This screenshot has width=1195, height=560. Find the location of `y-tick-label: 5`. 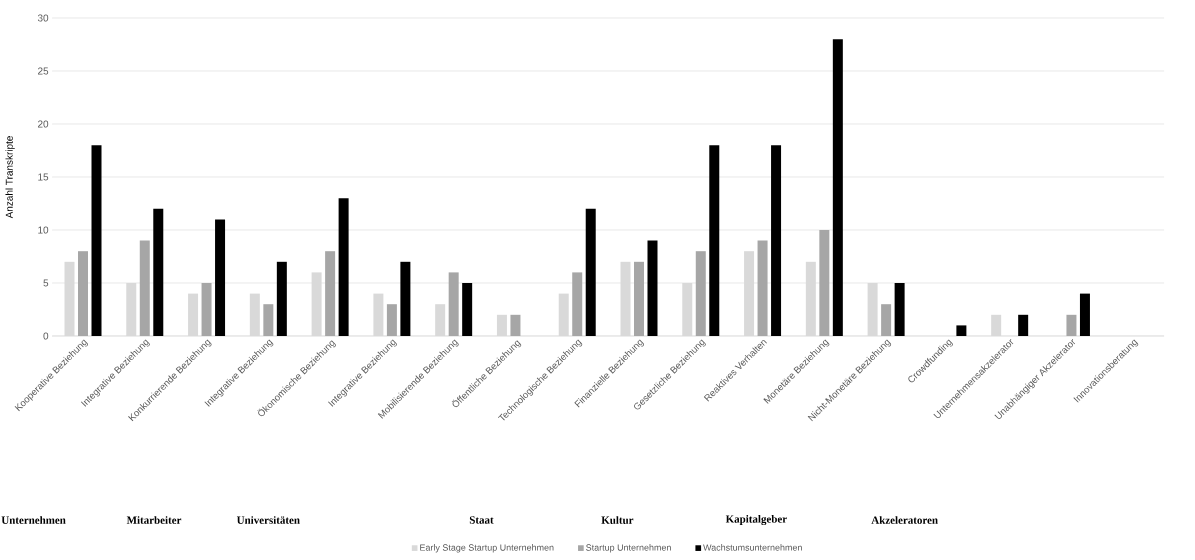

y-tick-label: 5 is located at coordinates (46, 283).